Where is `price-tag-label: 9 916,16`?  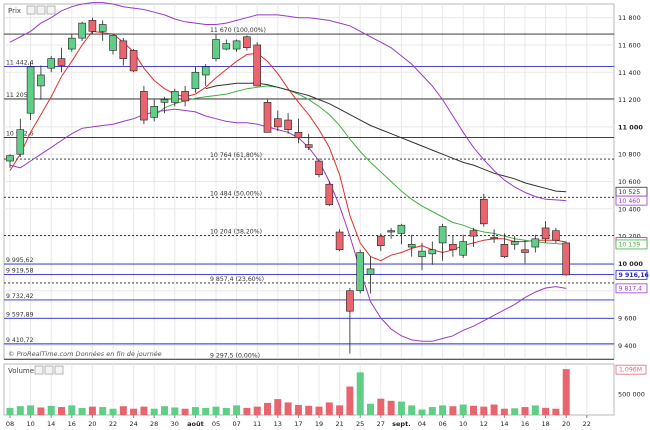
price-tag-label: 9 916,16 is located at coordinates (634, 275).